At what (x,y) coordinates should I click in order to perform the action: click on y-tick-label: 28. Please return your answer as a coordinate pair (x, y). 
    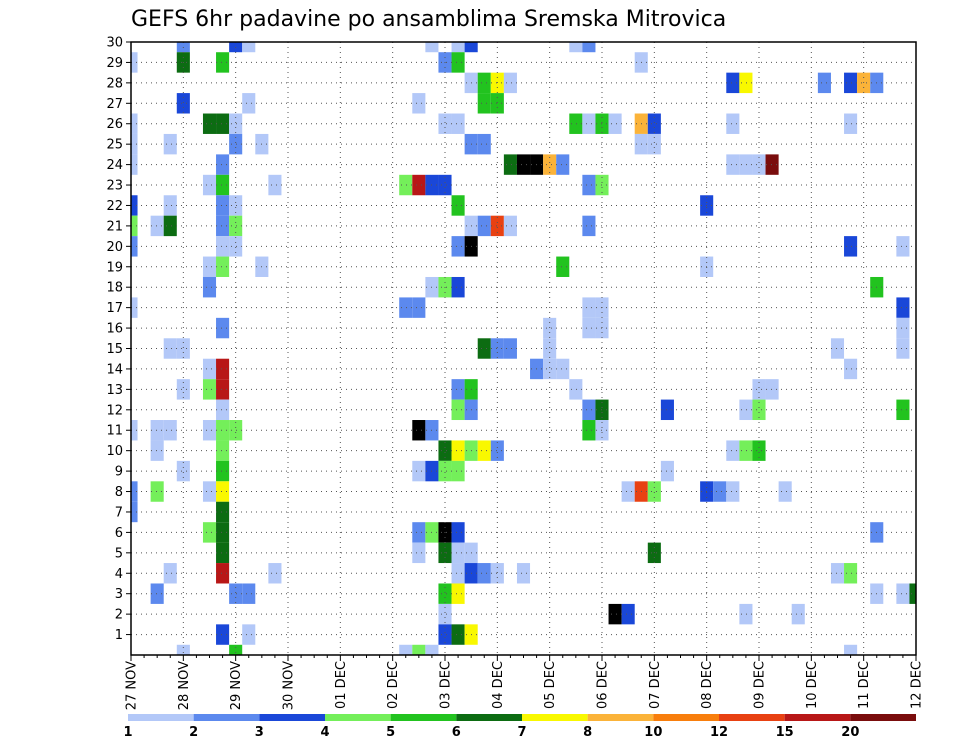
    Looking at the image, I should click on (114, 83).